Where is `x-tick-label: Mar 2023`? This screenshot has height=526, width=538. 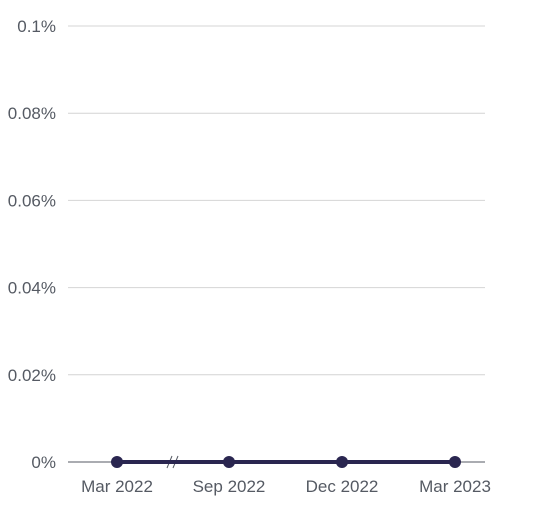 x-tick-label: Mar 2023 is located at coordinates (455, 486).